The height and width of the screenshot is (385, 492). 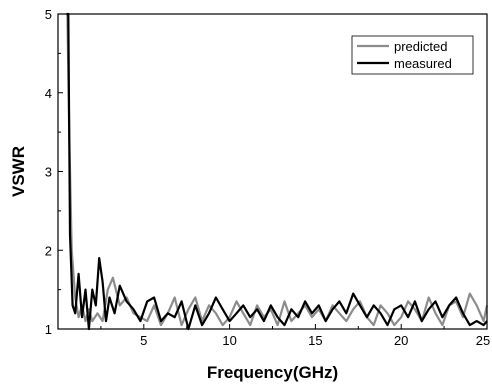 I want to click on x-axis-title: Frequency(GHz), so click(x=272, y=372).